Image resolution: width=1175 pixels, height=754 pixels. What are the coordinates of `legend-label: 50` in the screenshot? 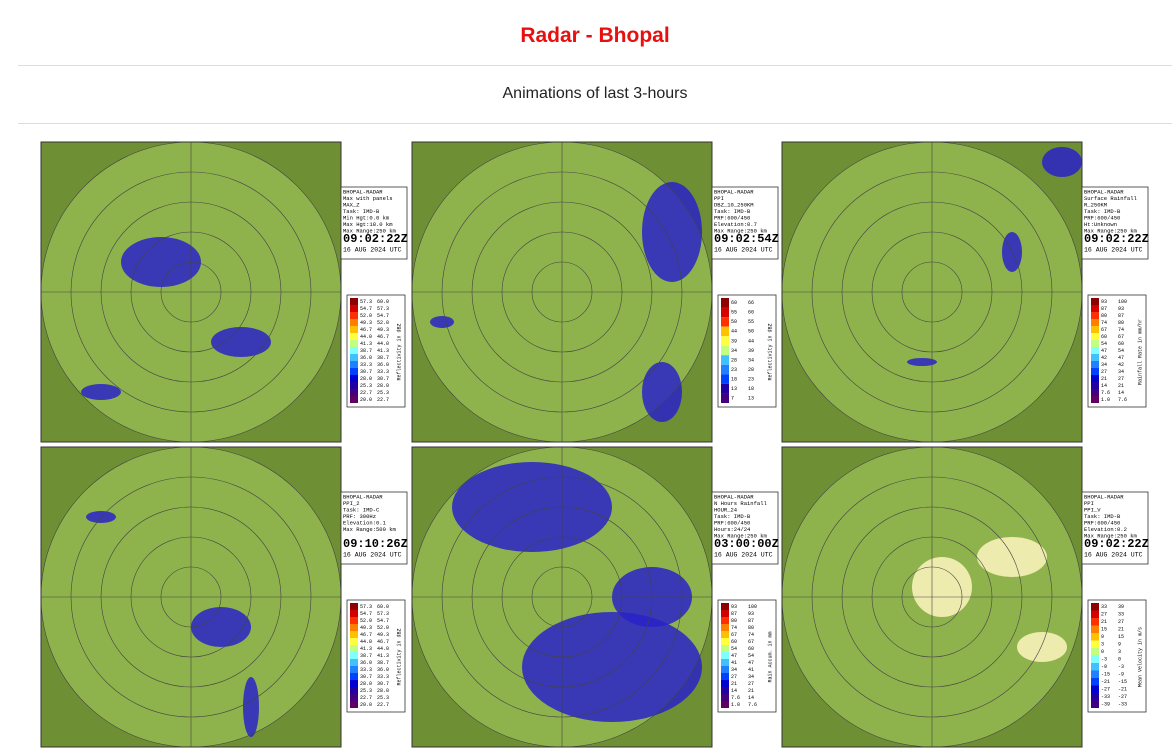 It's located at (751, 332).